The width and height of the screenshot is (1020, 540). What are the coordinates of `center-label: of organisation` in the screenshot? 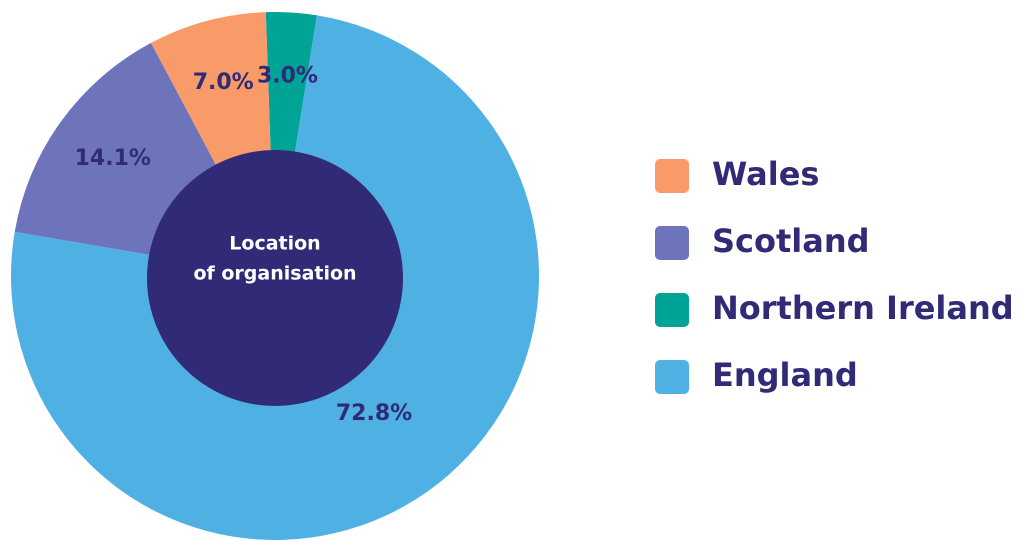 It's located at (274, 274).